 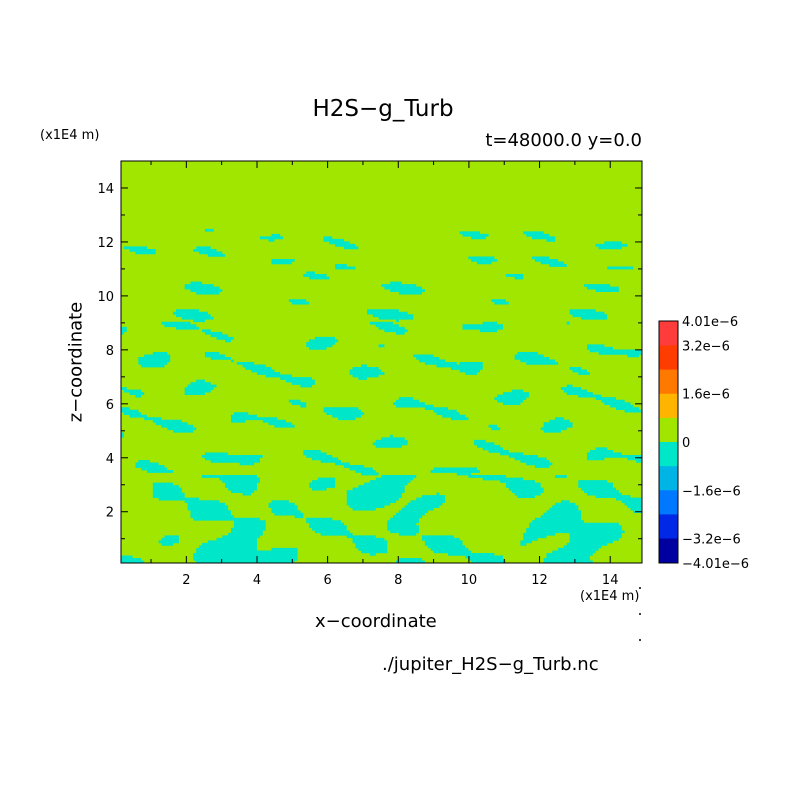 I want to click on y-tick-label: 12, so click(x=105, y=243).